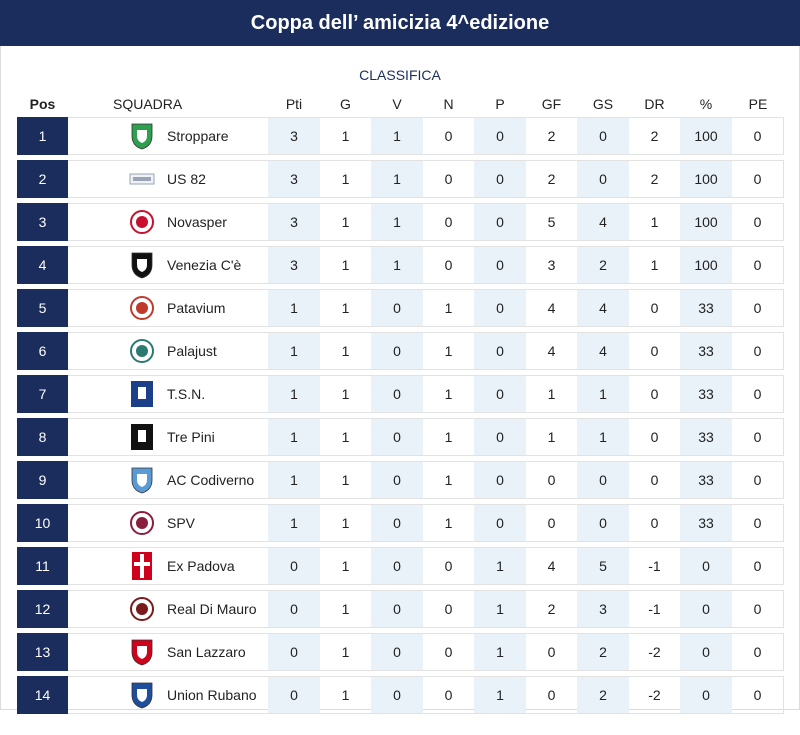 Image resolution: width=800 pixels, height=735 pixels. What do you see at coordinates (42, 437) in the screenshot?
I see `position-cell: 8` at bounding box center [42, 437].